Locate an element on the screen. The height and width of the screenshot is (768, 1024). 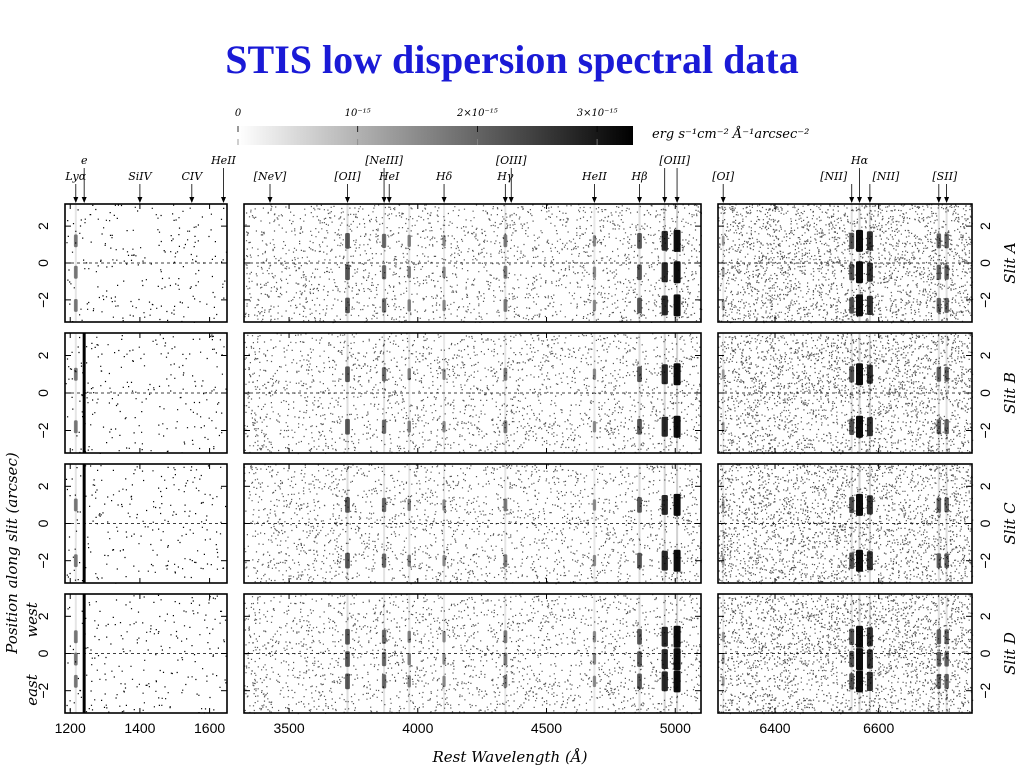
x-tick-label: 1600 is located at coordinates (209, 728).